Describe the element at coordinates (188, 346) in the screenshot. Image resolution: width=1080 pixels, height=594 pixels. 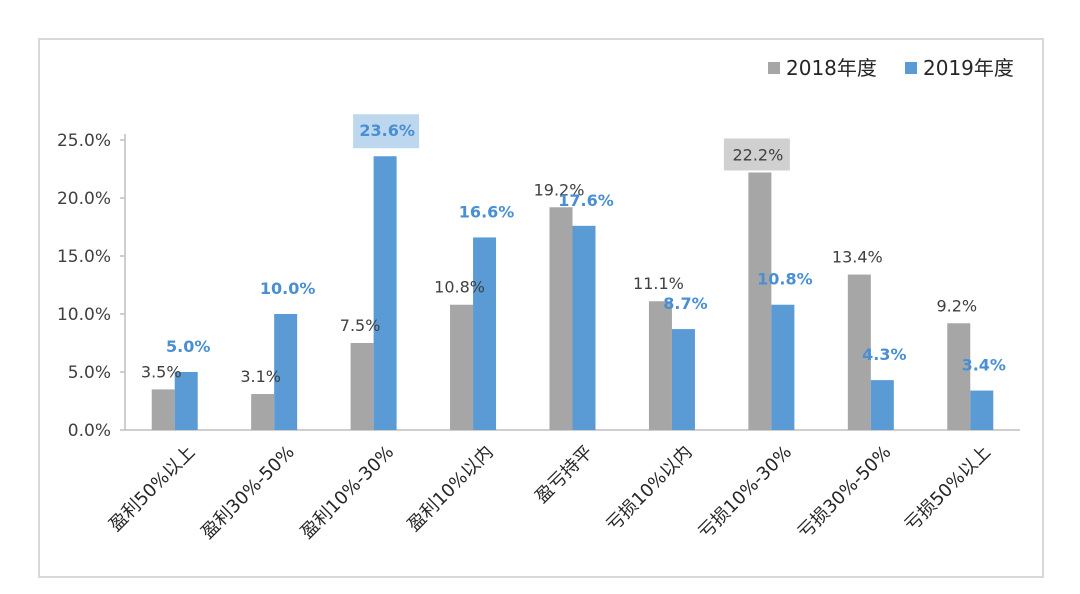
I see `data-label-2019: 5.0%` at that location.